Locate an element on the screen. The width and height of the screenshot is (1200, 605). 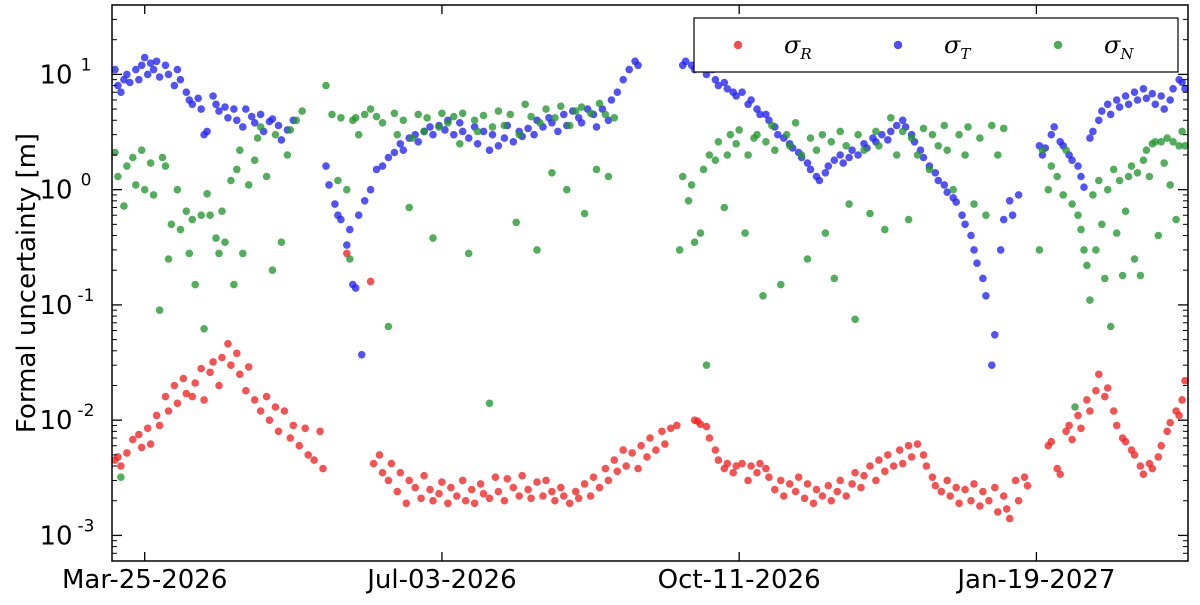
legend: σR σT σN is located at coordinates (936, 45).